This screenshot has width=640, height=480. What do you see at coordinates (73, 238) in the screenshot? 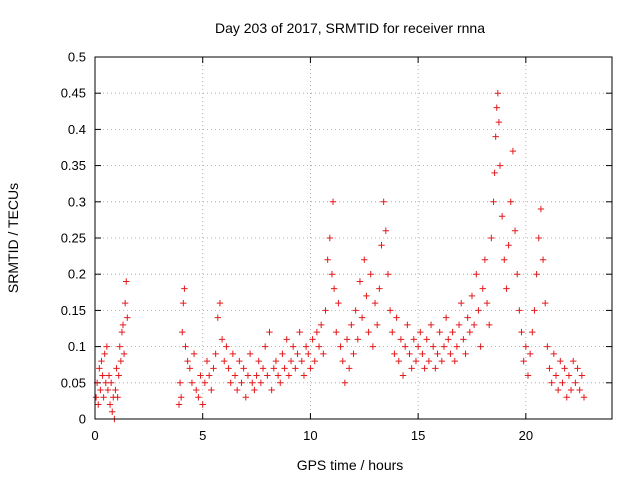
I see `y-tick-label: 0.25` at bounding box center [73, 238].